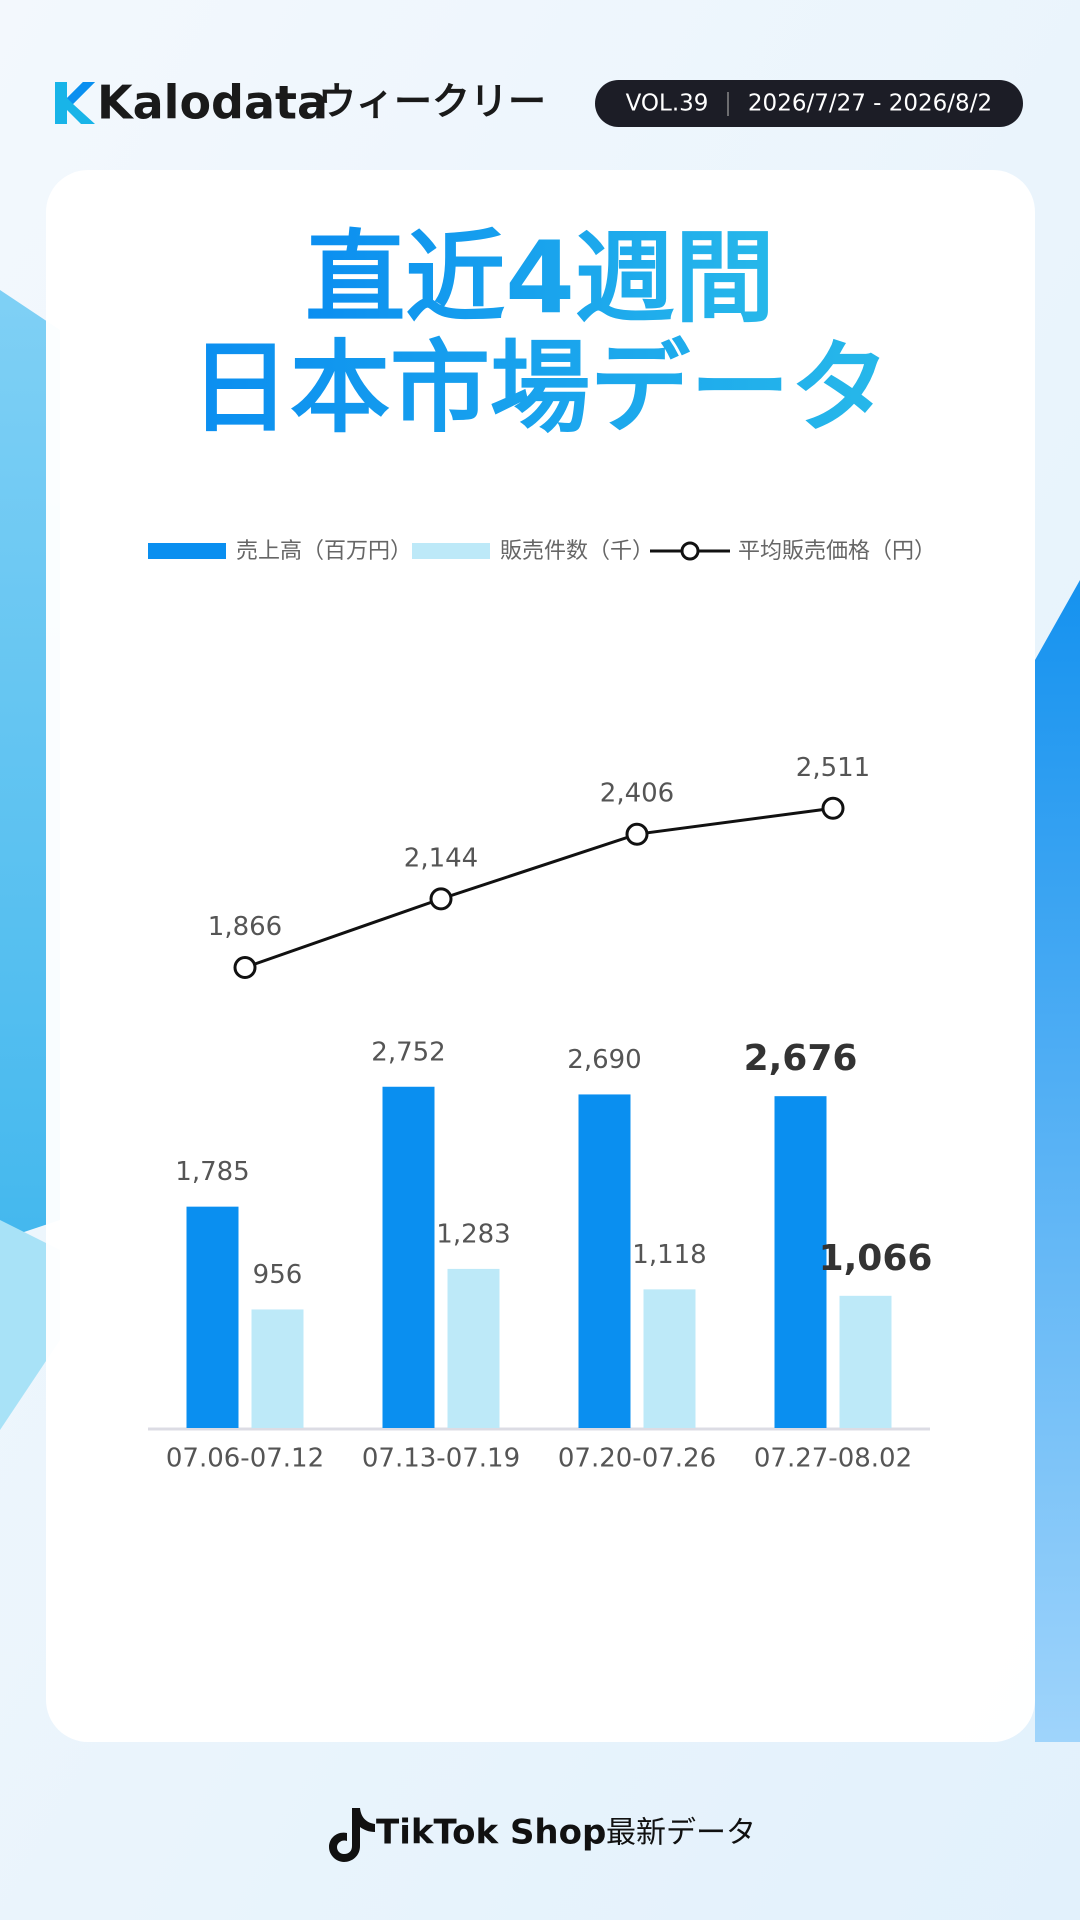 The image size is (1080, 1920). I want to click on data-label: 2,676, so click(801, 1058).